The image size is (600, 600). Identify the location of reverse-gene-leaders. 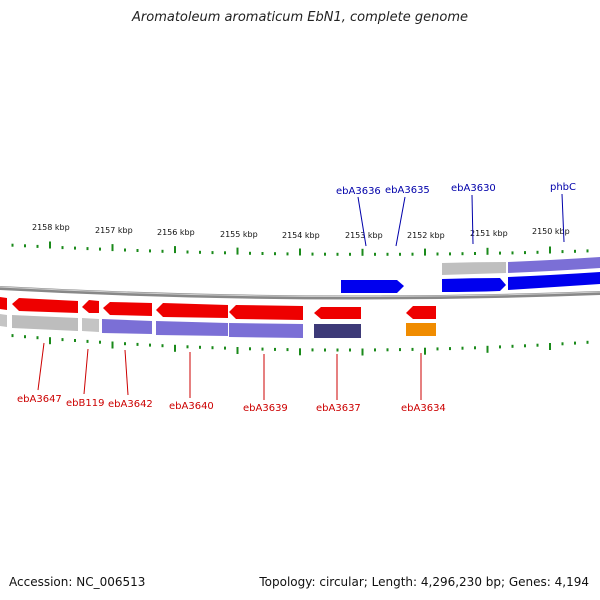
(229, 371).